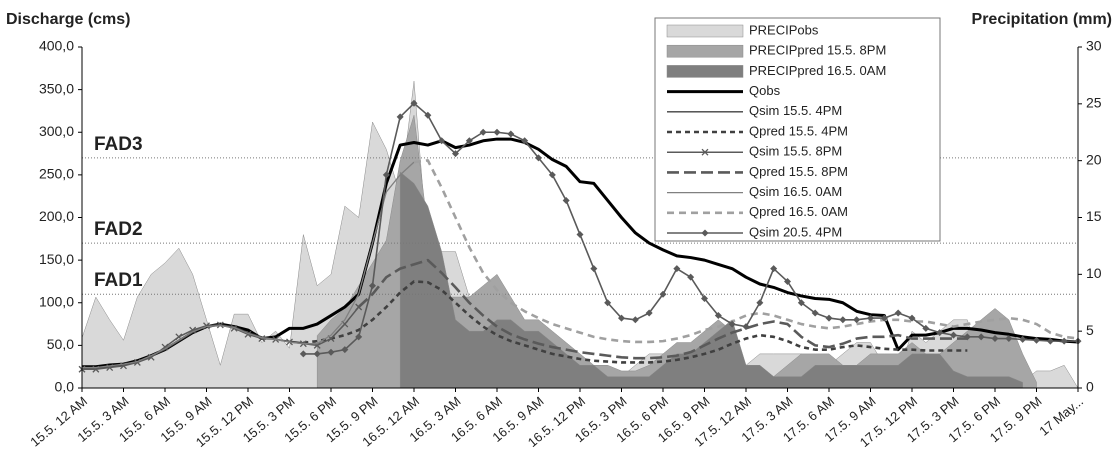 The image size is (1120, 459). What do you see at coordinates (817, 50) in the screenshot?
I see `legend-label: PRECIPpred 15.5. 8PM` at bounding box center [817, 50].